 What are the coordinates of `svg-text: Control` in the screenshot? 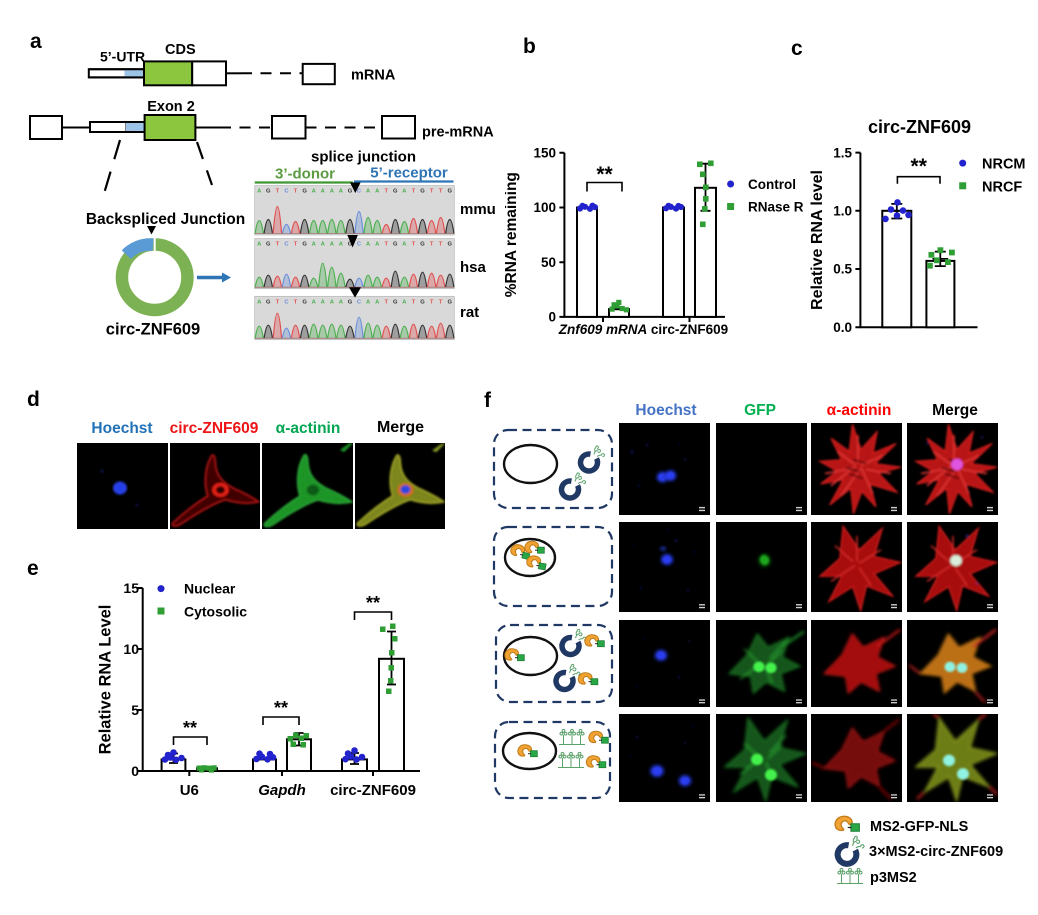 It's located at (772, 184).